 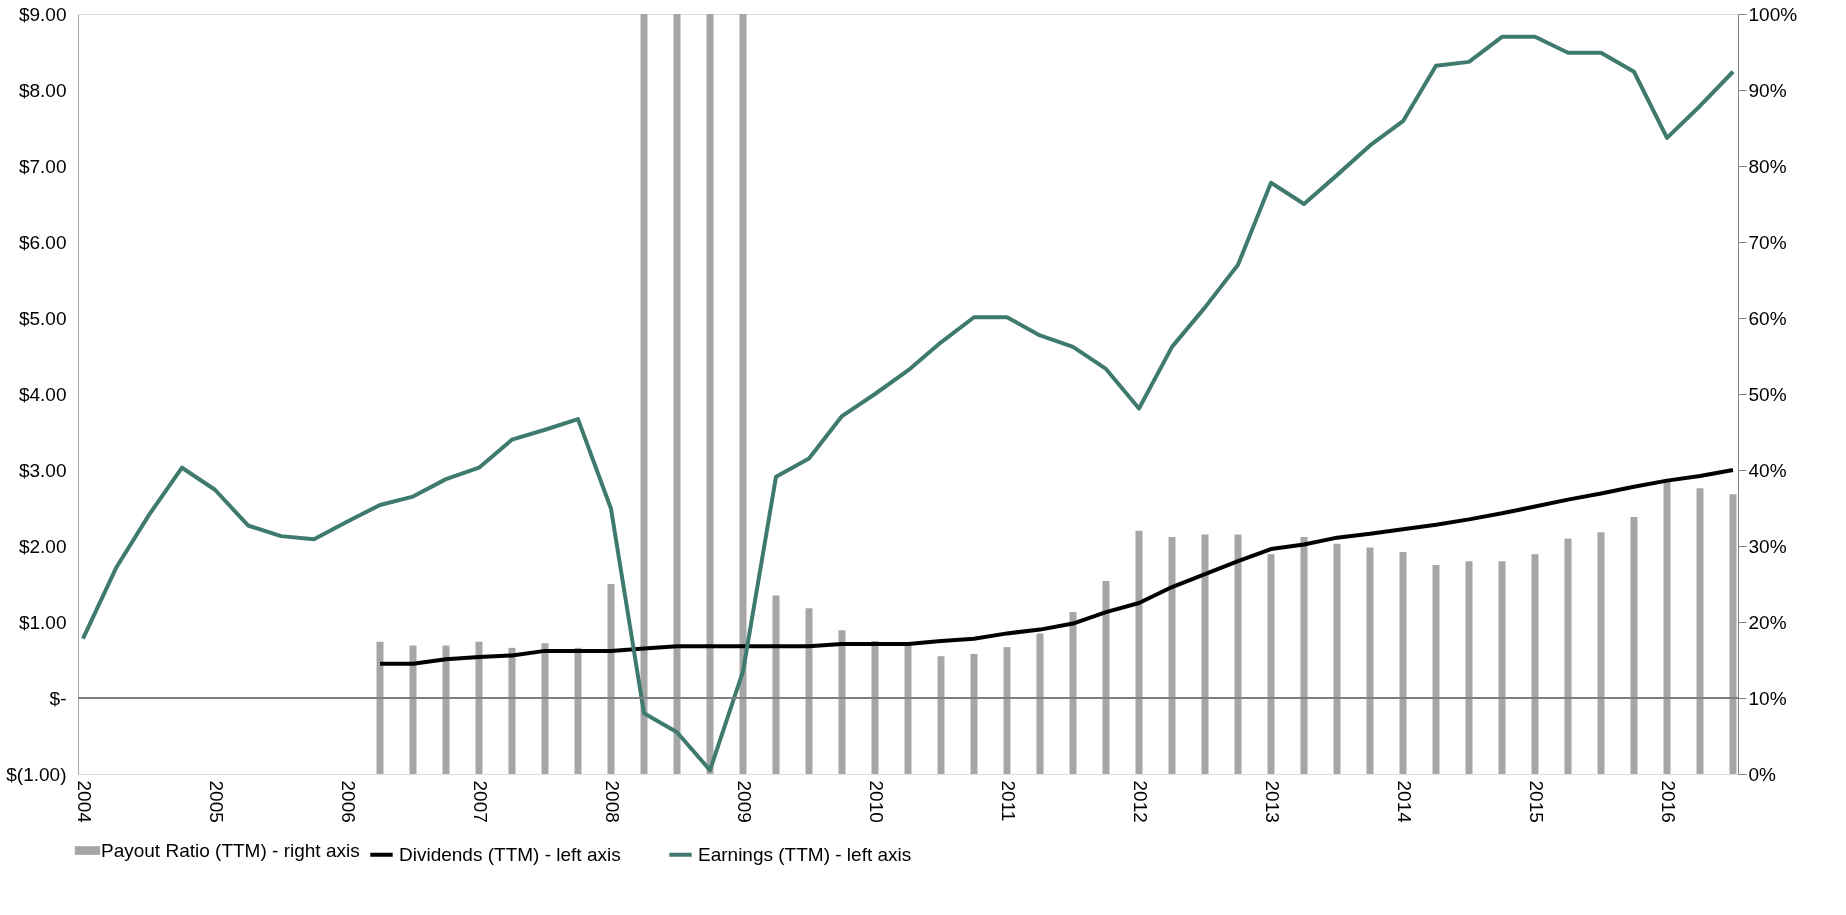 What do you see at coordinates (1008, 801) in the screenshot?
I see `x-tick-label: 2011` at bounding box center [1008, 801].